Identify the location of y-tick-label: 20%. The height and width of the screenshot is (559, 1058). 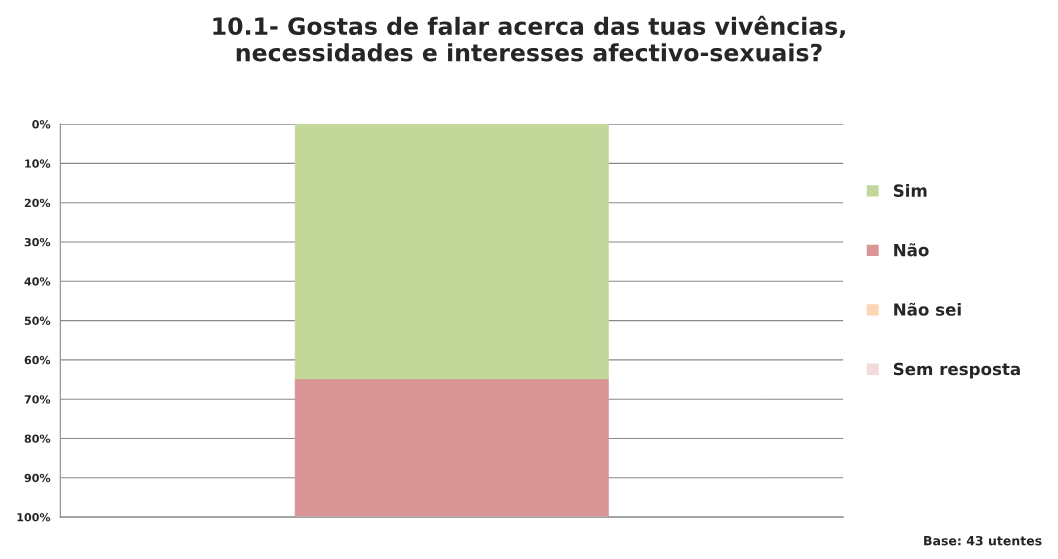
(37, 203).